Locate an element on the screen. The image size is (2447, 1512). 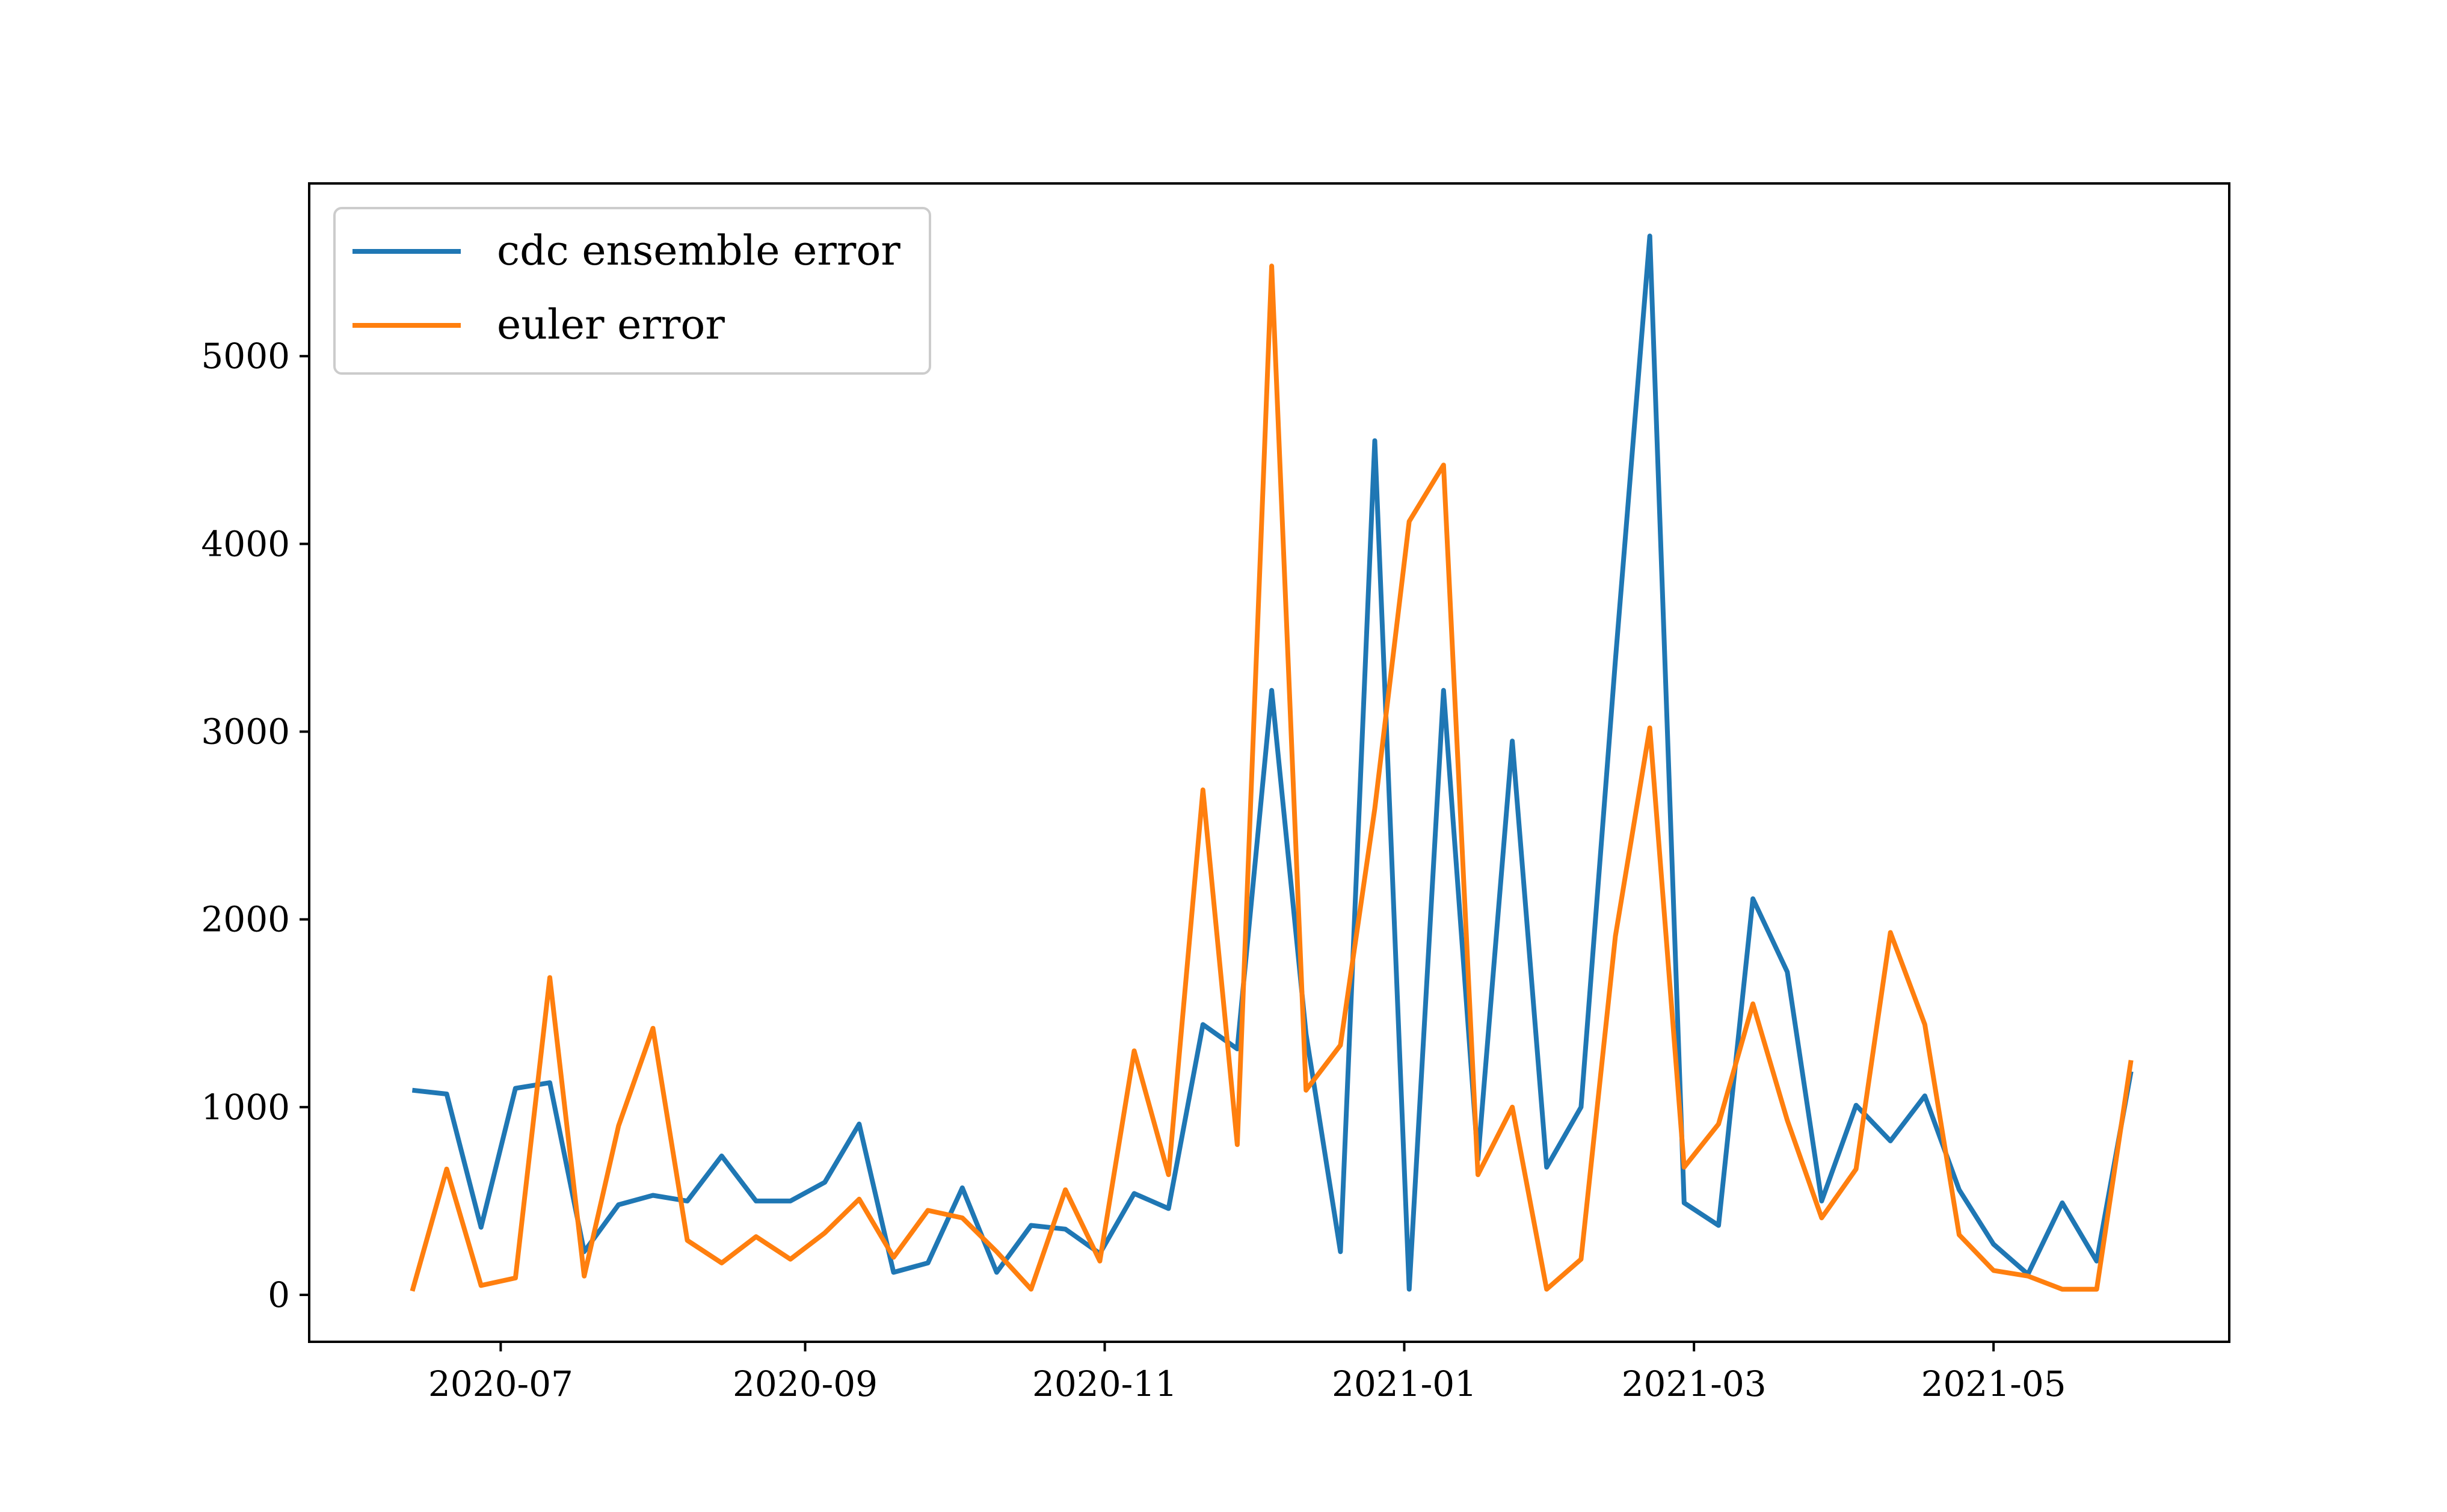
y-axis: 0 1000 2000 3000 4000 5000 is located at coordinates (255, 826).